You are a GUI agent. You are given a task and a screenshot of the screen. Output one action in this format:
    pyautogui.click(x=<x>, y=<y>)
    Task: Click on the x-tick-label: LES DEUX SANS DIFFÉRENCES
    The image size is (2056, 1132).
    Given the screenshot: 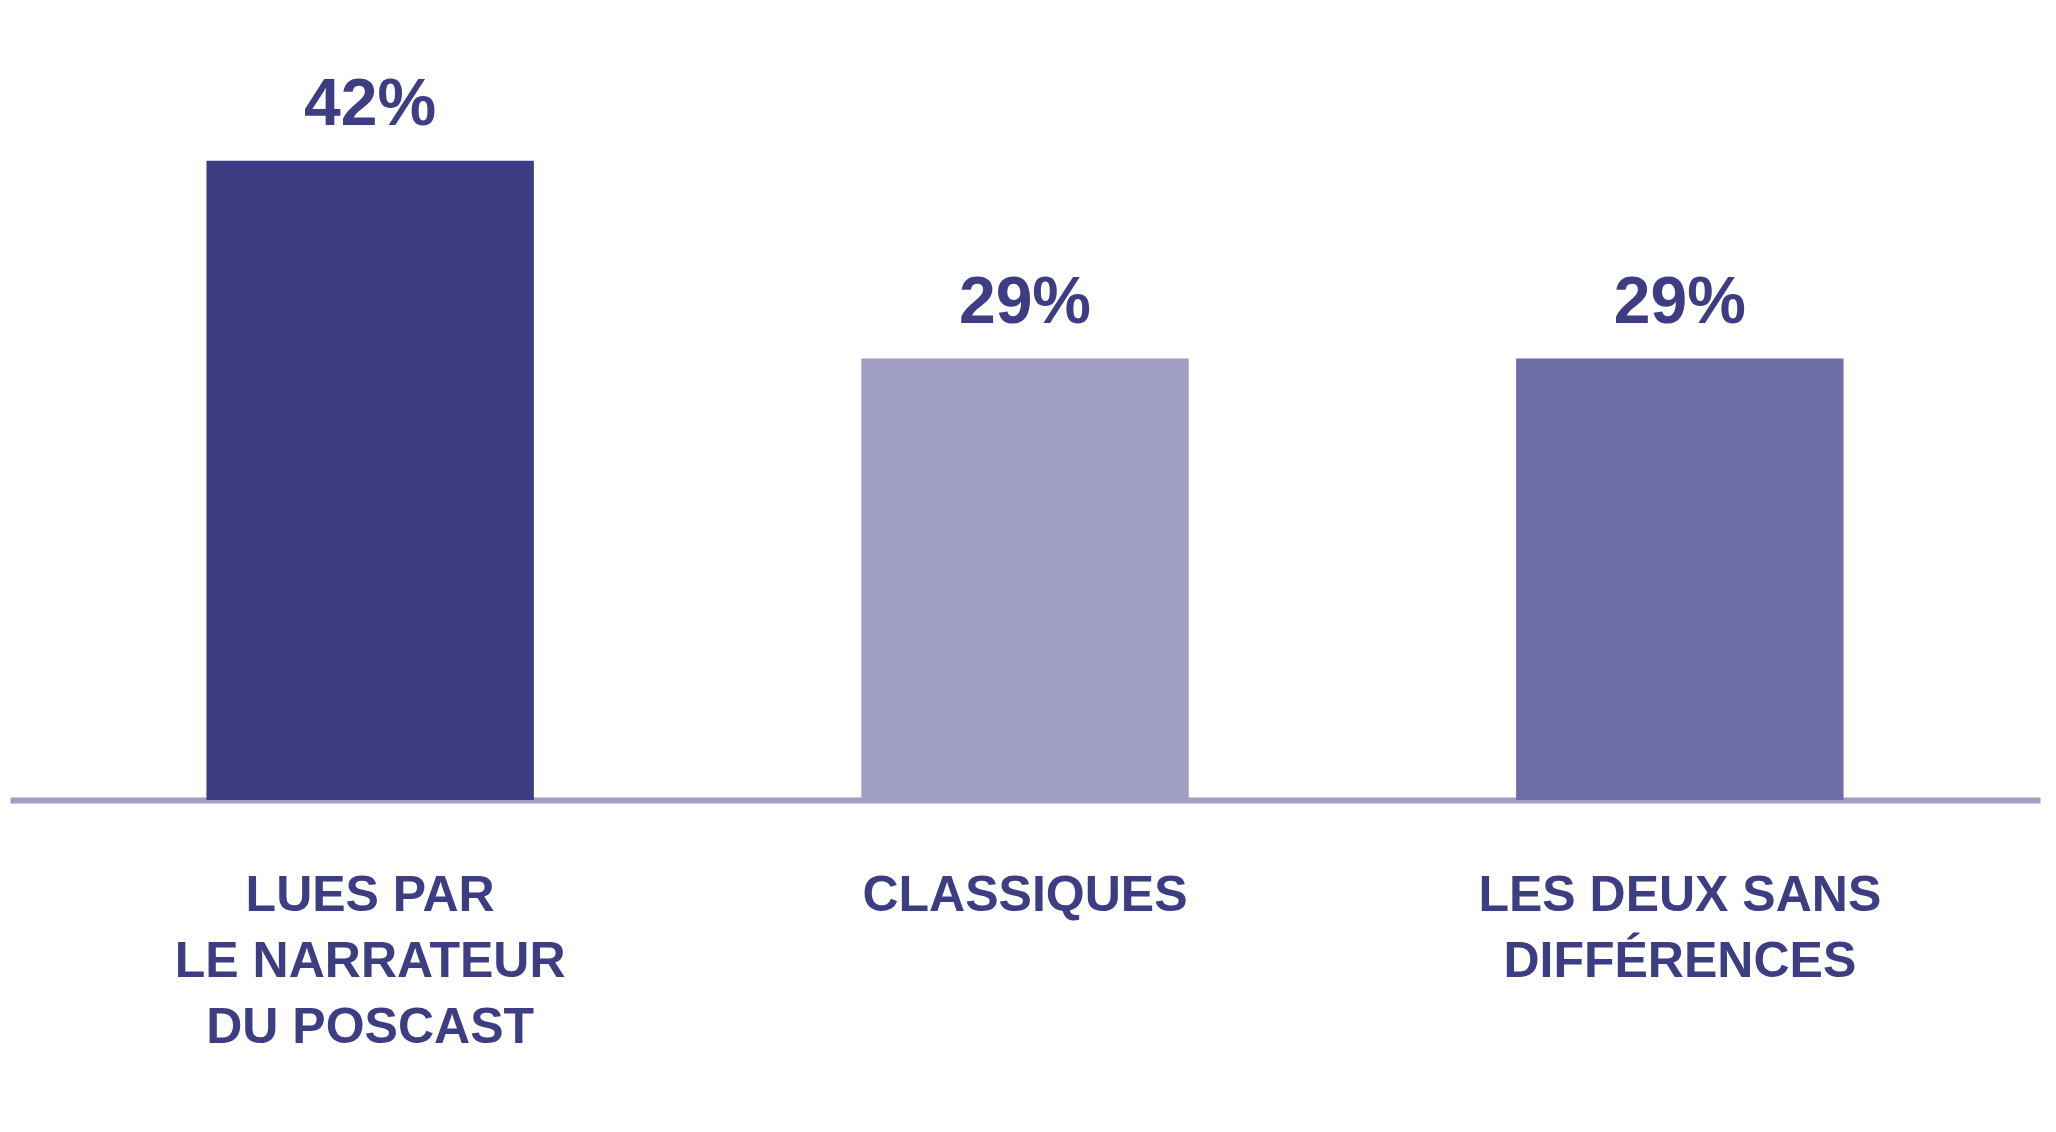 What is the action you would take?
    pyautogui.click(x=1680, y=926)
    